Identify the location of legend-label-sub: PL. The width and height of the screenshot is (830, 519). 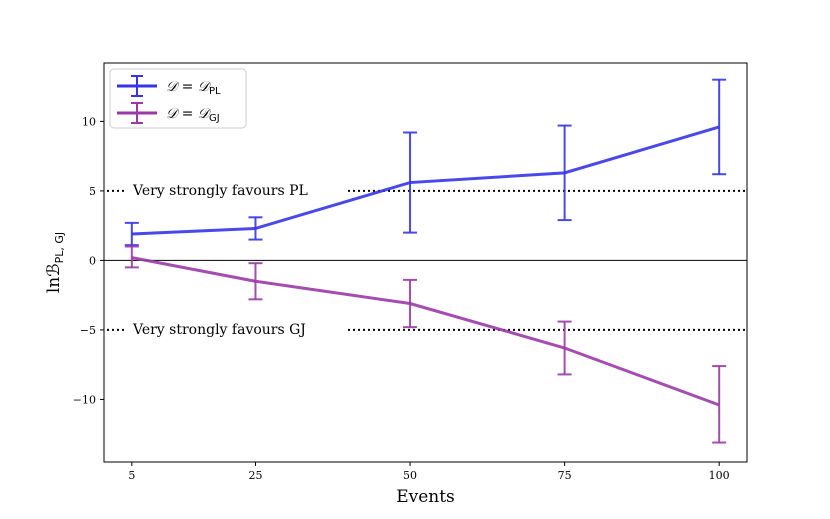
(215, 91).